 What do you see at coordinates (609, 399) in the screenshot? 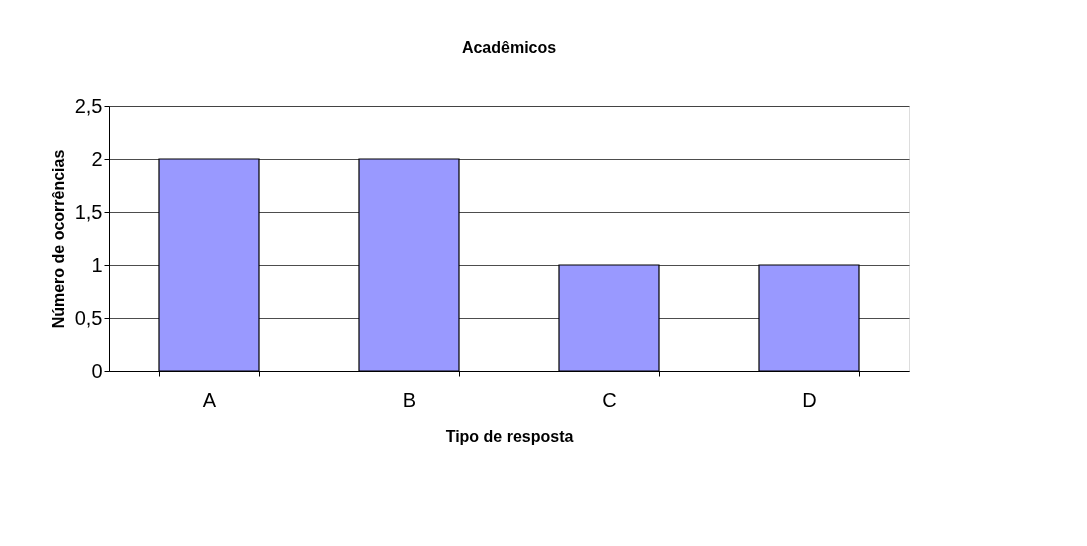
I see `x-tick-label: C` at bounding box center [609, 399].